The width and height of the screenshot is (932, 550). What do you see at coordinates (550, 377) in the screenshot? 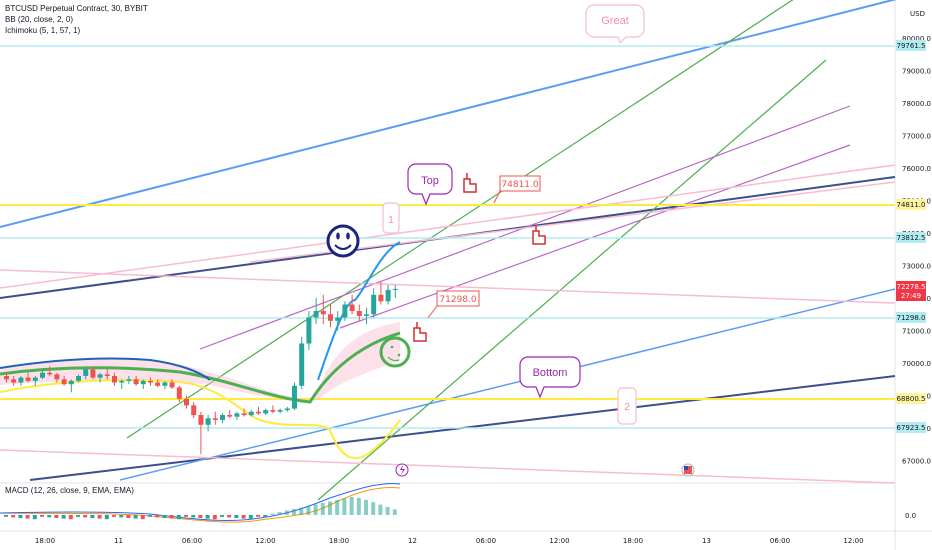
I see `bottom-callout: Bottom` at bounding box center [550, 377].